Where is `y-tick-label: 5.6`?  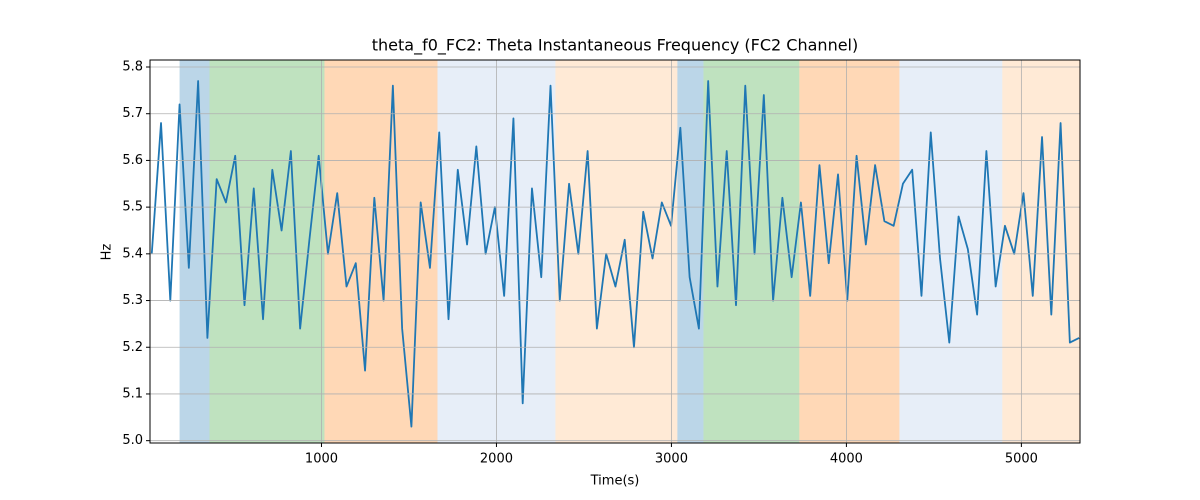 y-tick-label: 5.6 is located at coordinates (132, 160).